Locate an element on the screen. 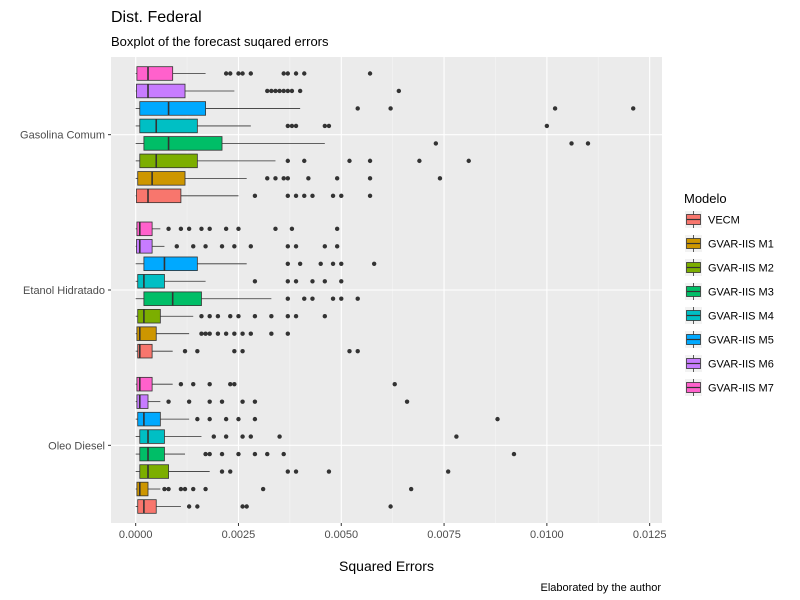 This screenshot has height=600, width=800. box-etanol-hidratado-gvar-iis-m1 is located at coordinates (213, 333).